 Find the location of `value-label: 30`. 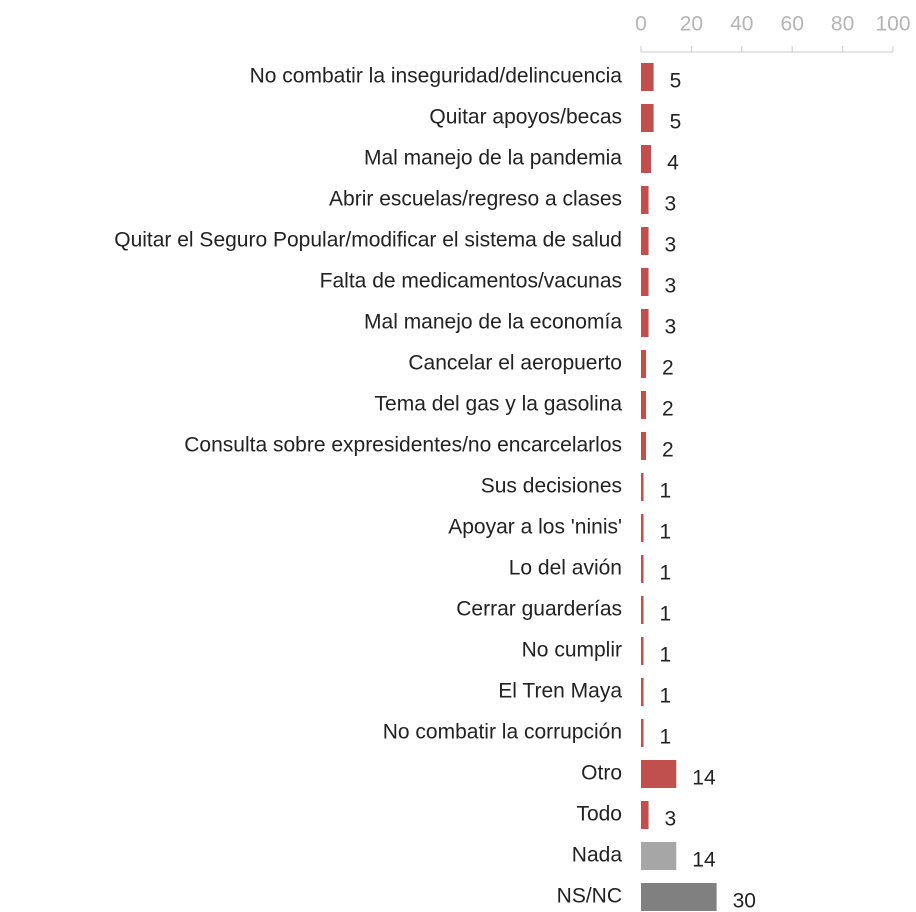

value-label: 30 is located at coordinates (744, 901).